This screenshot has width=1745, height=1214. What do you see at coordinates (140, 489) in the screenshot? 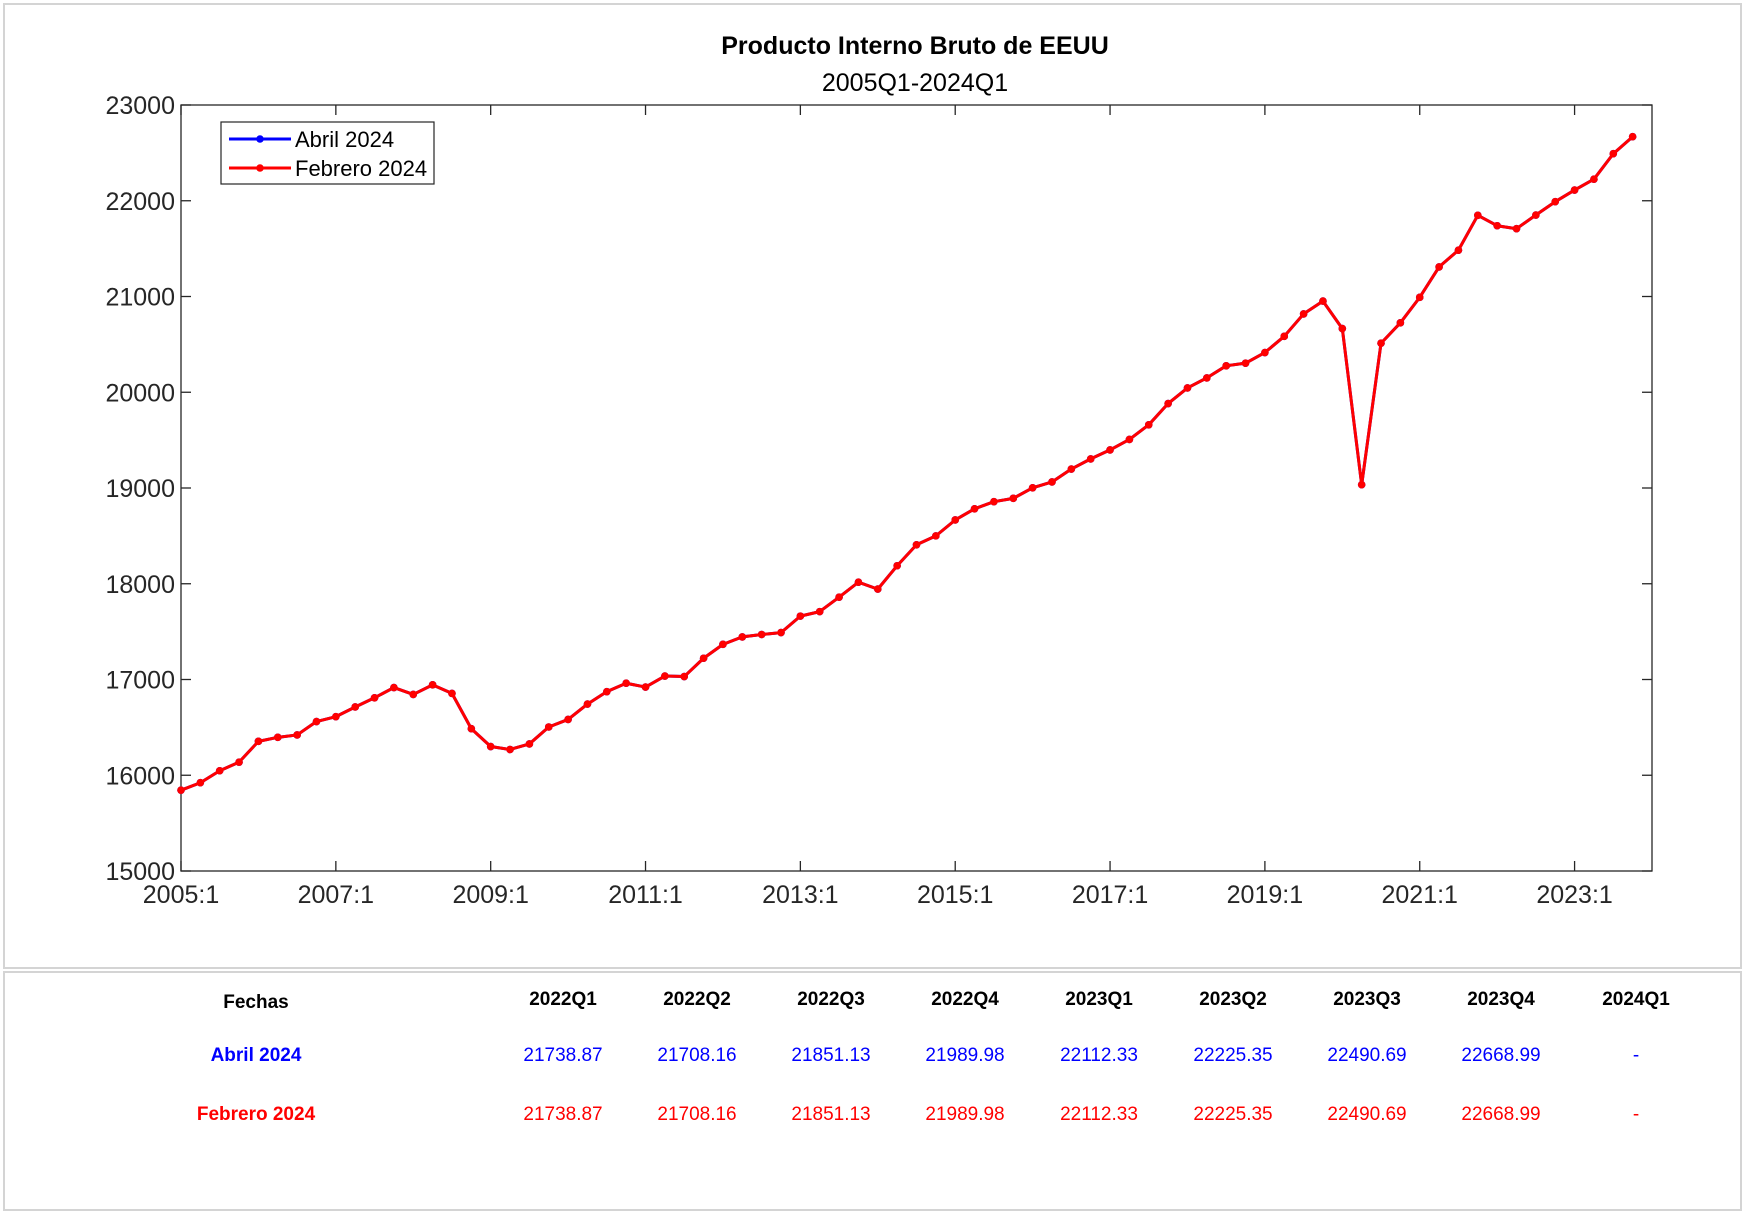
I see `y-tick-label: 19000` at bounding box center [140, 489].